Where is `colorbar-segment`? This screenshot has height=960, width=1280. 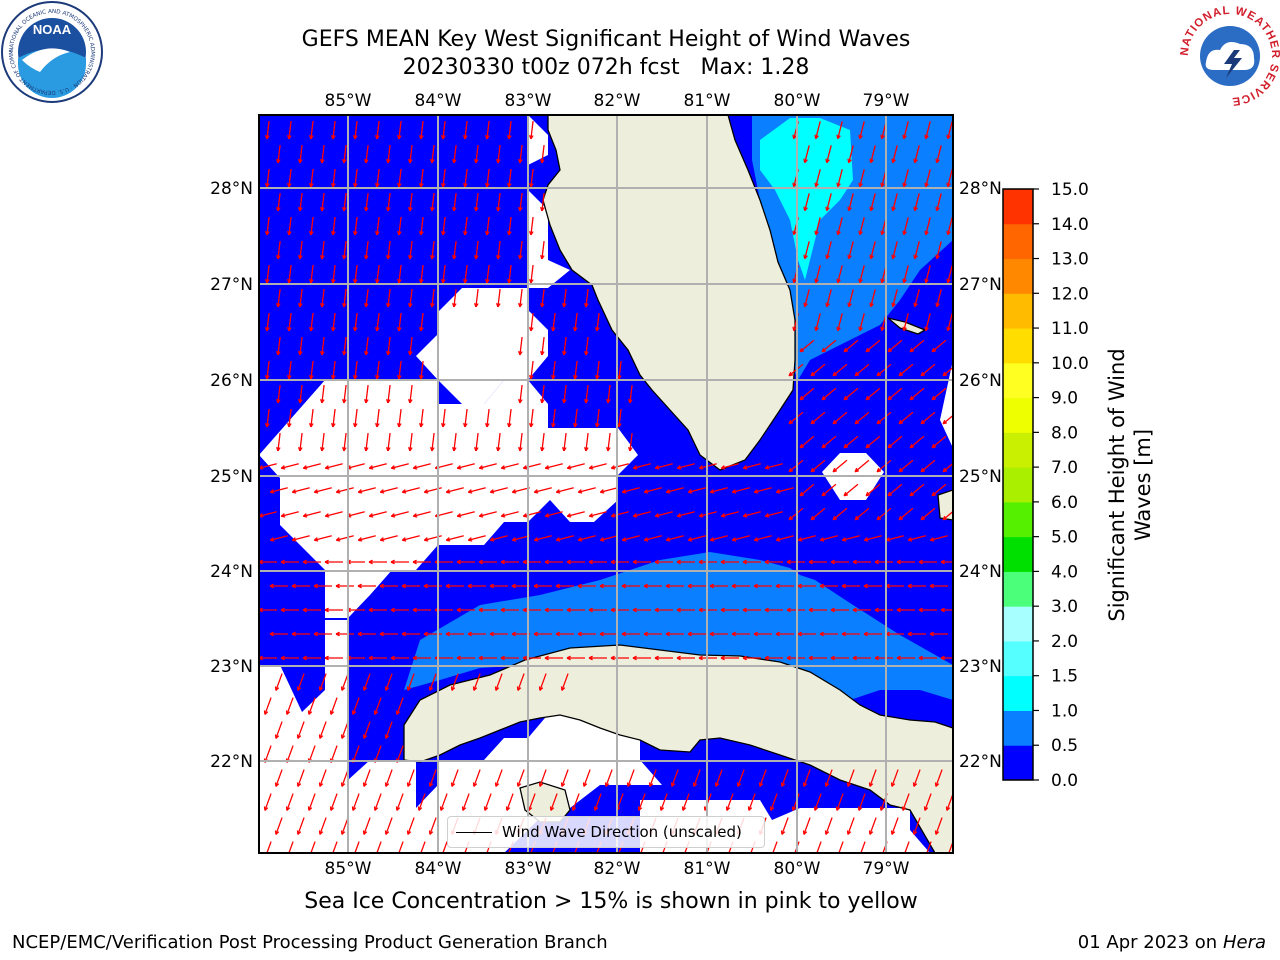
colorbar-segment is located at coordinates (1018, 415).